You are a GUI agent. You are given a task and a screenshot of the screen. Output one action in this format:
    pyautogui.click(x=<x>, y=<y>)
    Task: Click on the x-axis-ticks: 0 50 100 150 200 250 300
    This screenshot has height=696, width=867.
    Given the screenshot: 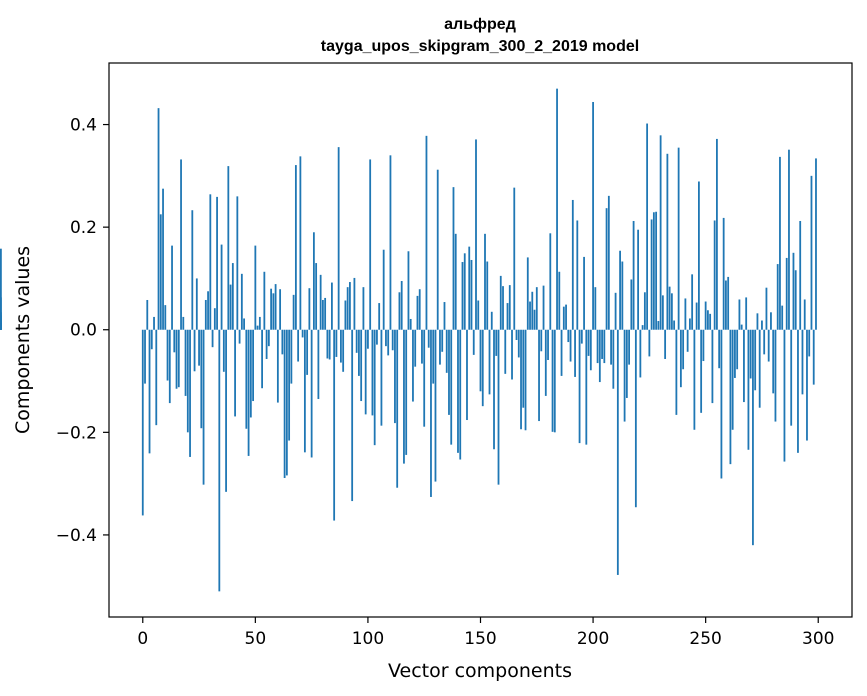 What is the action you would take?
    pyautogui.click(x=485, y=633)
    